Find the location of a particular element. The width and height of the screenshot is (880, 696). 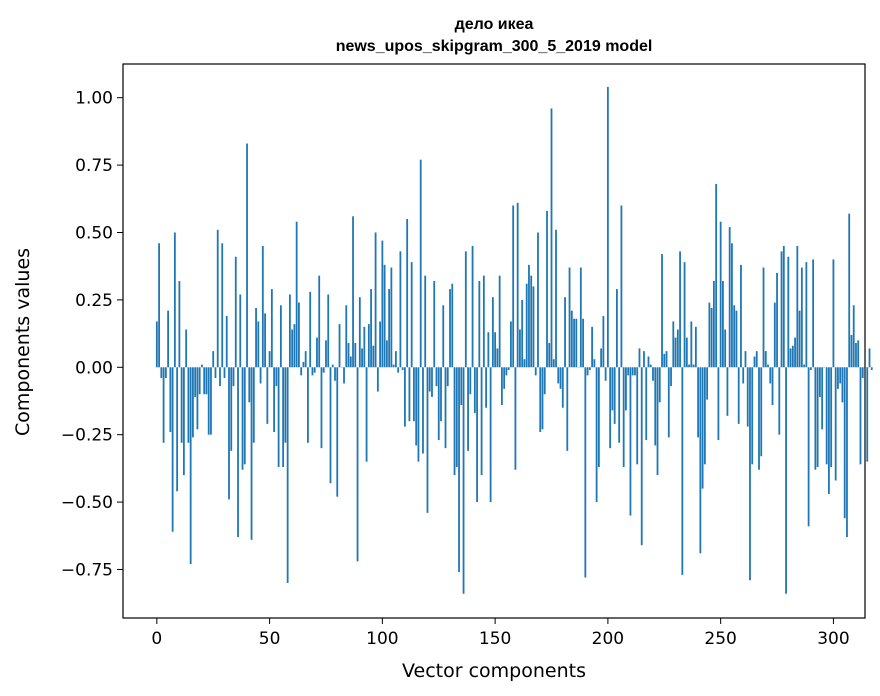

y-tick-label: 0.00 is located at coordinates (94, 368).